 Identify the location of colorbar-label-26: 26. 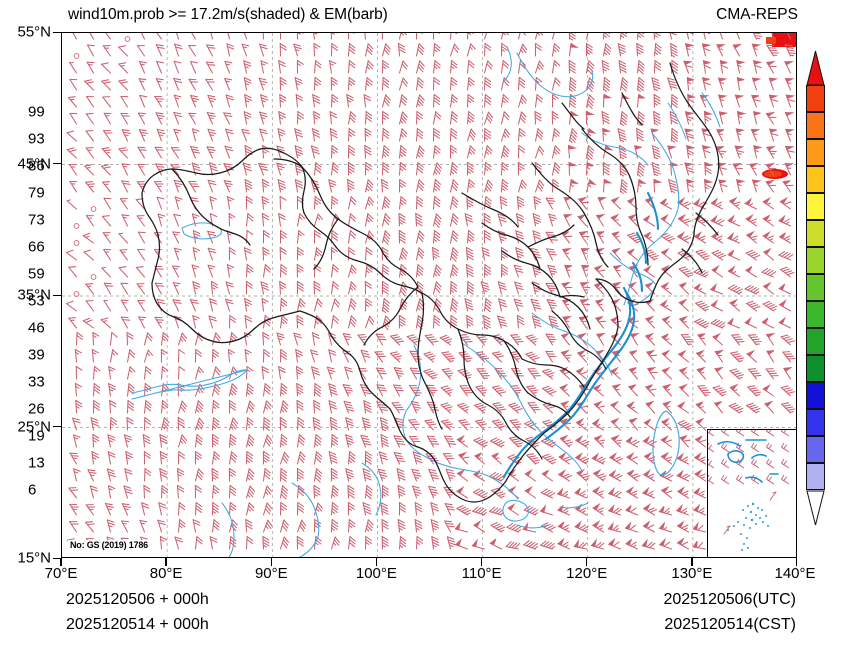
(36, 409).